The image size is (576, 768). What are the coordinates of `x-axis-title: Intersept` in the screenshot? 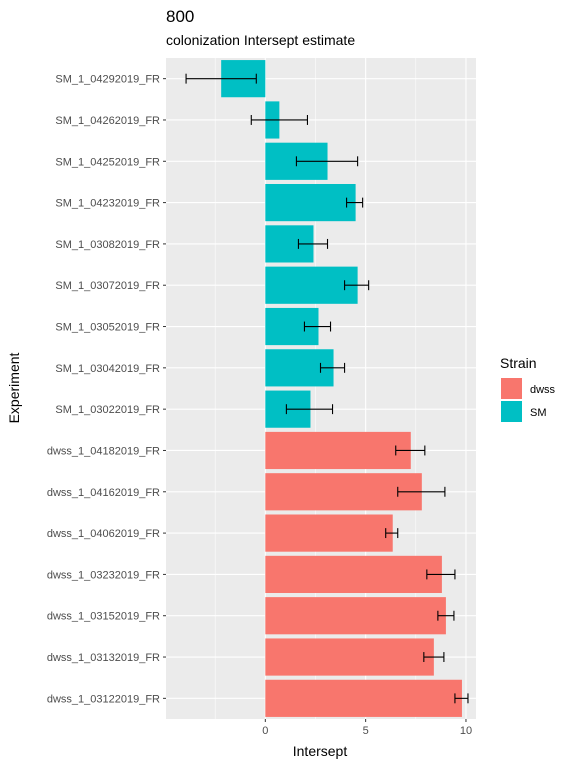 It's located at (320, 751).